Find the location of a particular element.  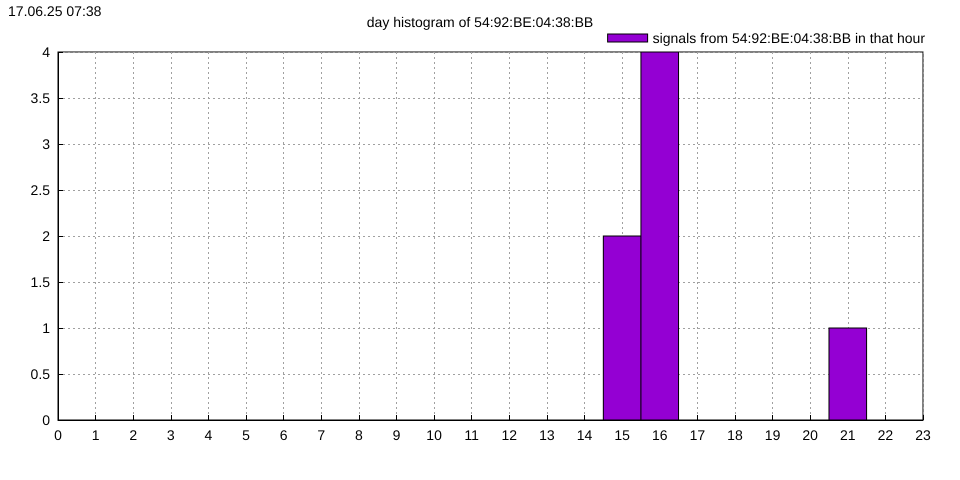

x-tick-label: 6 is located at coordinates (284, 435).